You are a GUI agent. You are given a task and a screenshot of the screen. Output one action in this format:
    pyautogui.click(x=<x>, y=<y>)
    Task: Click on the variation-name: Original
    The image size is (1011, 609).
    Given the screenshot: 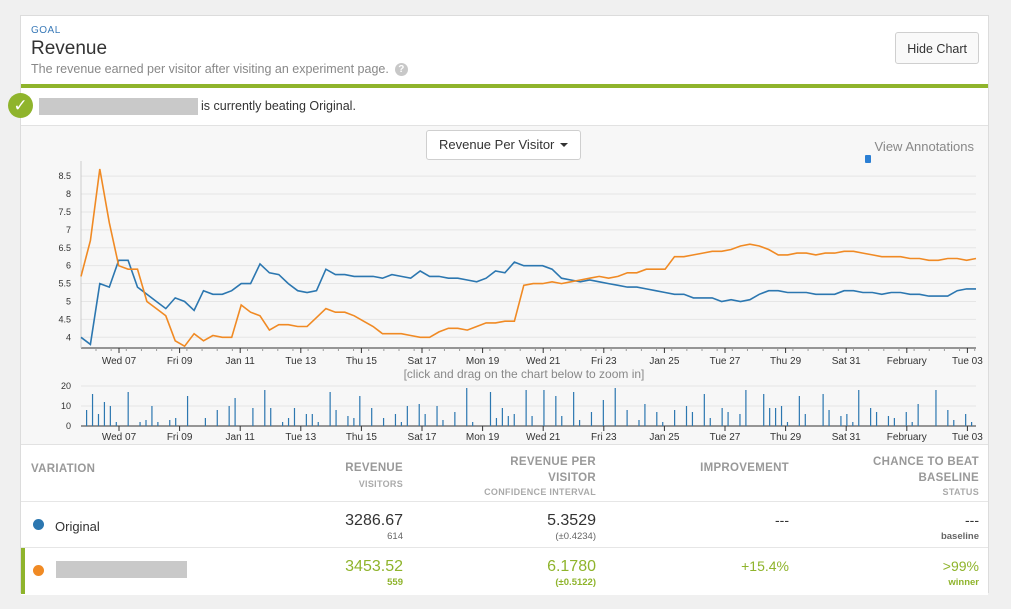 What is the action you would take?
    pyautogui.click(x=77, y=526)
    